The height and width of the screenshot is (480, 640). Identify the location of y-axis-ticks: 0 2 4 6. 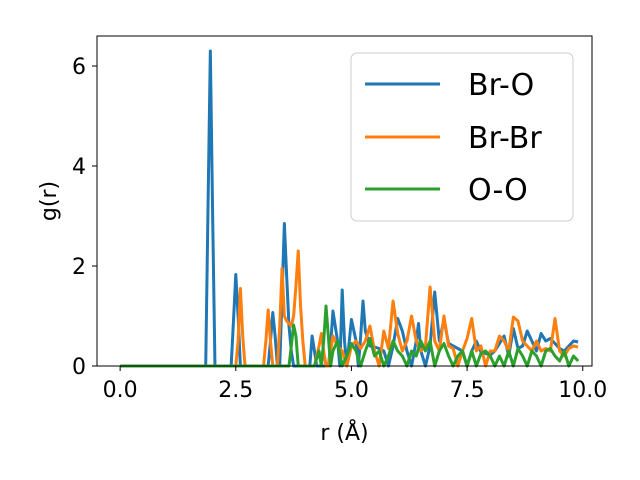
(84, 217).